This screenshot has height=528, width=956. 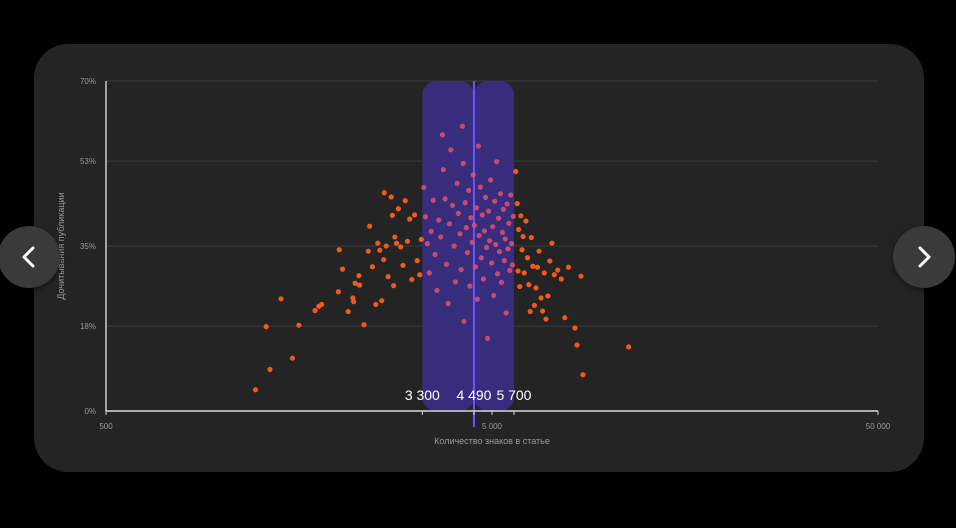 What do you see at coordinates (492, 441) in the screenshot?
I see `x-axis-title: Количество знаков в статье` at bounding box center [492, 441].